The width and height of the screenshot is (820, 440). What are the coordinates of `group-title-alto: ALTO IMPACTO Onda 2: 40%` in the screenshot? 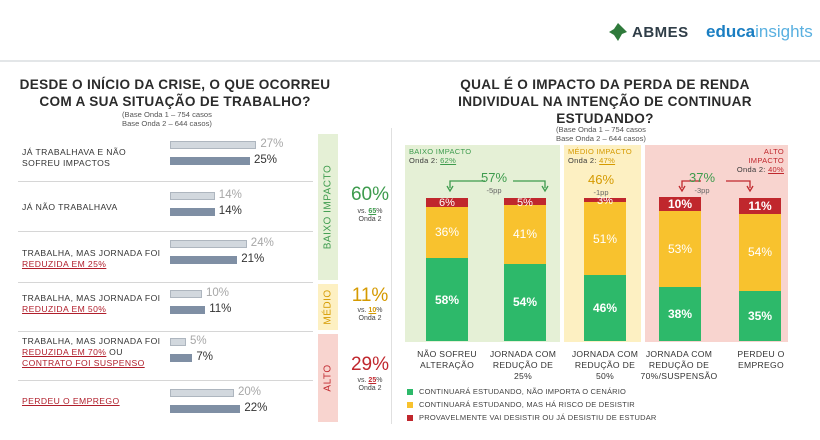 It's located at (760, 160).